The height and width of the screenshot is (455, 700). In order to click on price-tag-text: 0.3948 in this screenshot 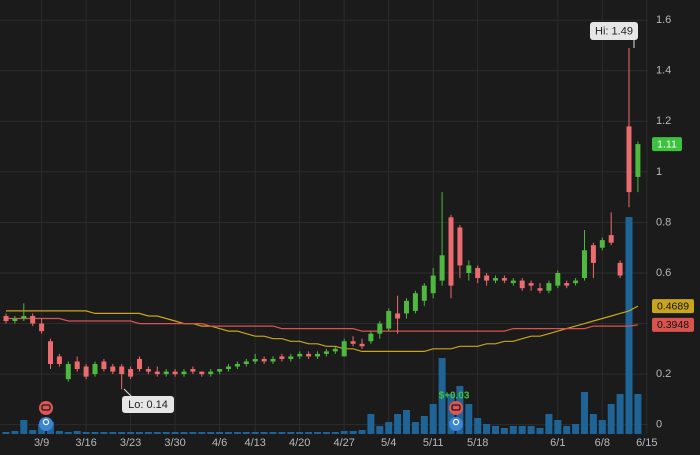, I will do `click(673, 325)`.